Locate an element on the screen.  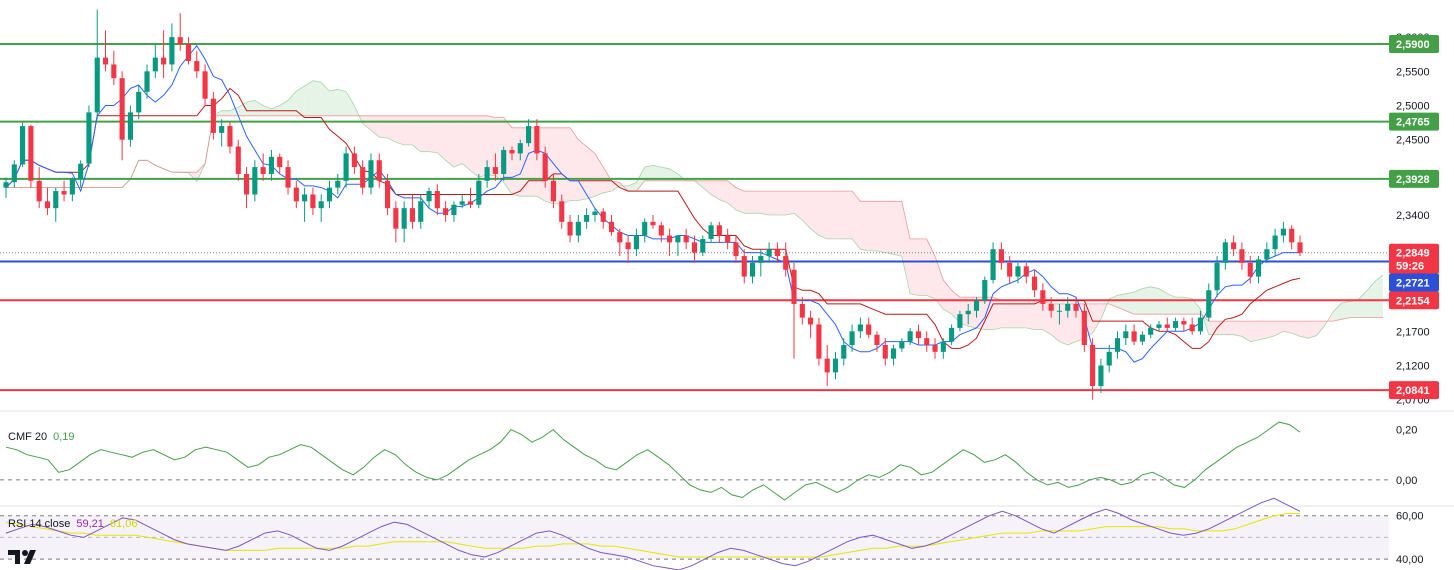
current-price-badge is located at coordinates (1414, 258).